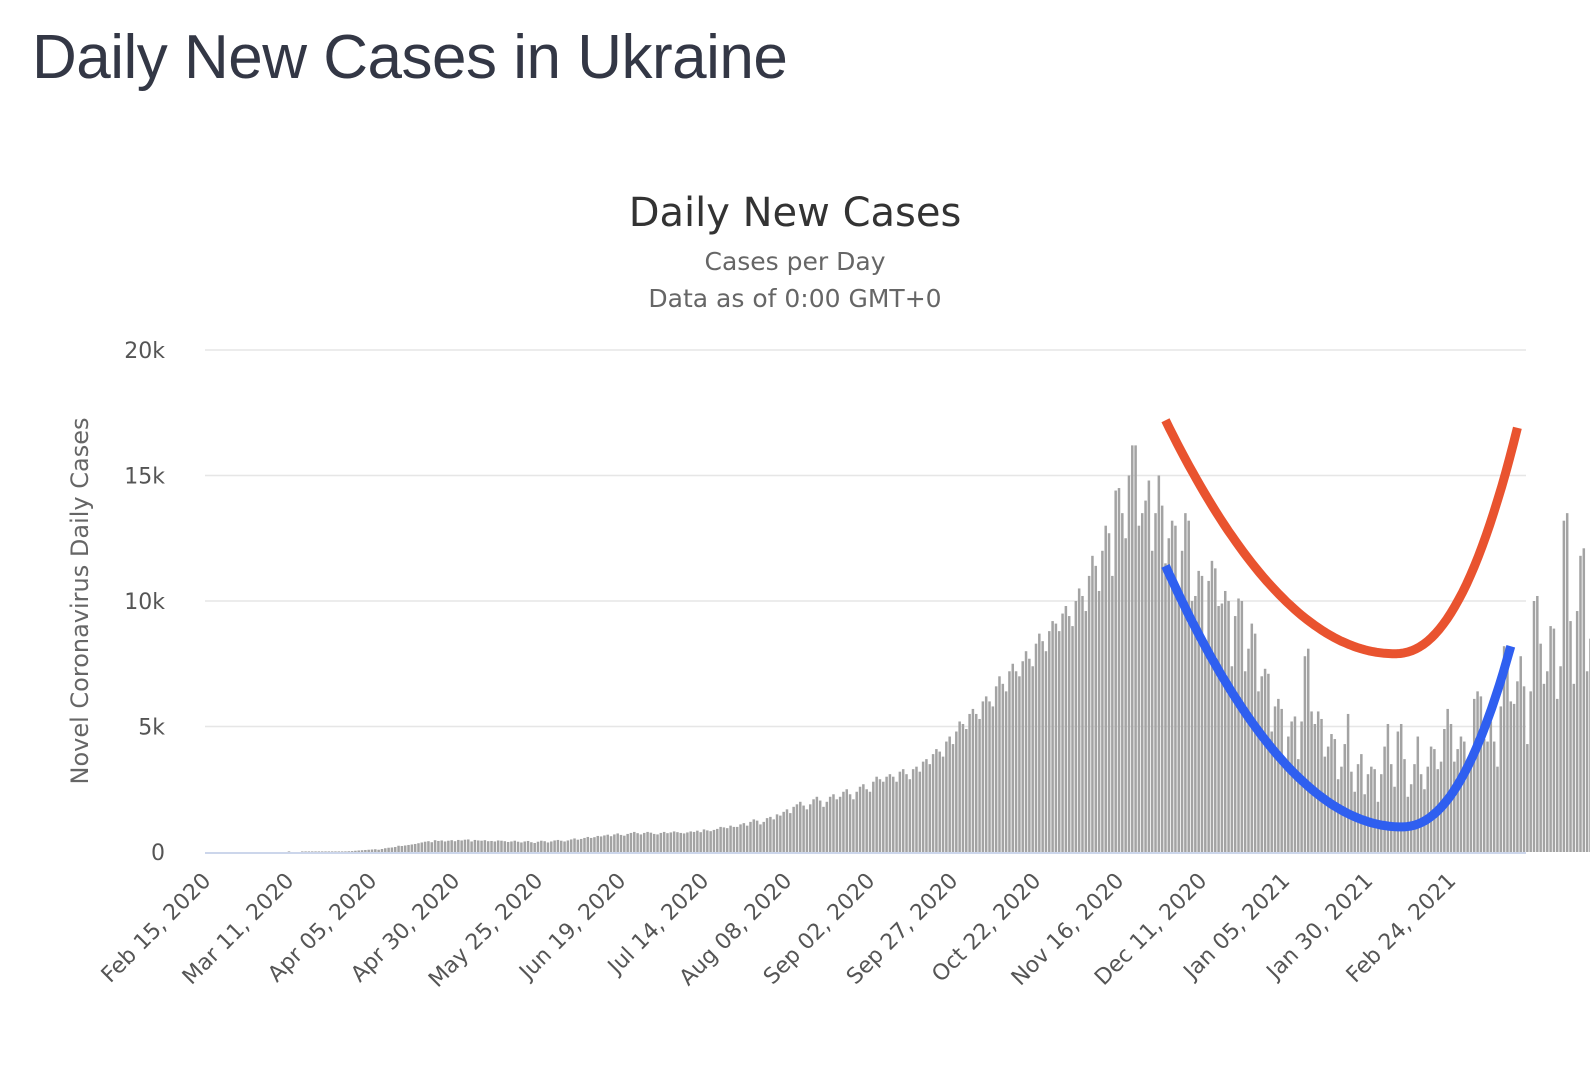 The width and height of the screenshot is (1590, 1086). What do you see at coordinates (80, 601) in the screenshot?
I see `y-axis-label: Novel Coronavirus Daily Cases` at bounding box center [80, 601].